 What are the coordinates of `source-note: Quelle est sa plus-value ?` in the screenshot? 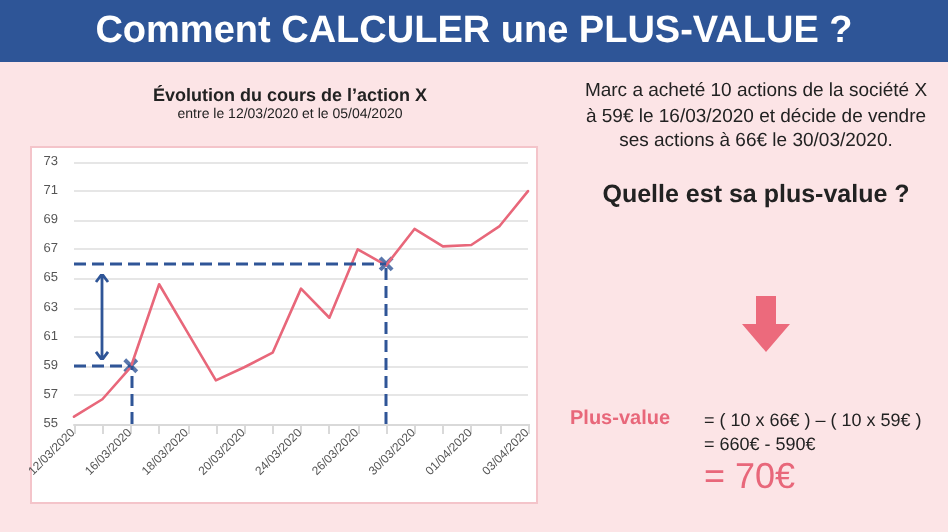 It's located at (756, 193).